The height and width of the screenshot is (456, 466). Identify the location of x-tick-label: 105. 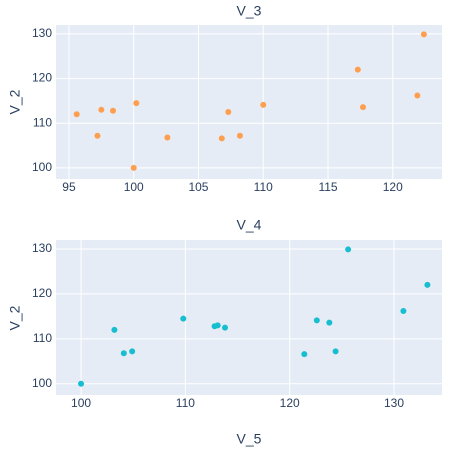
(198, 187).